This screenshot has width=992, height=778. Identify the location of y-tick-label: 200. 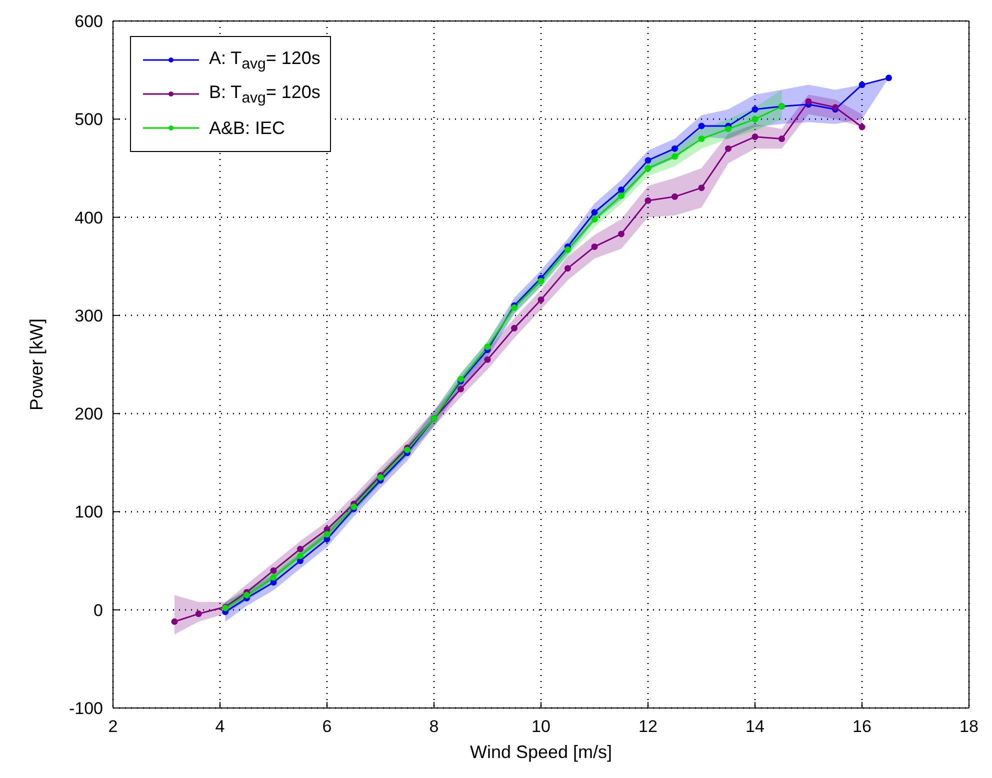
(88, 414).